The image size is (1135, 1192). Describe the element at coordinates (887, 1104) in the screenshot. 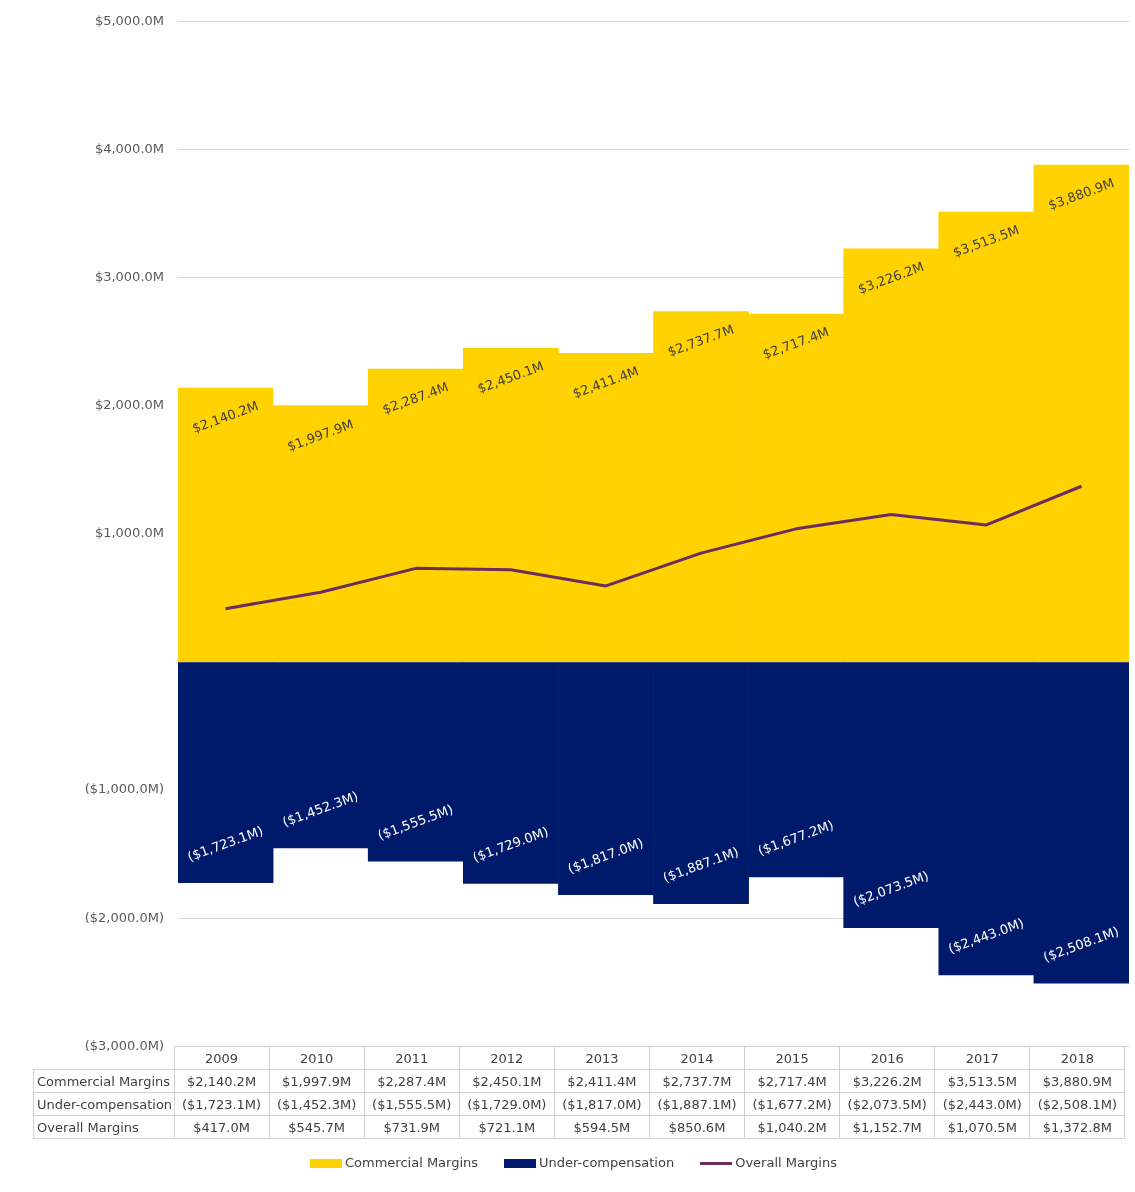

I see `data-label: ($2,073.5M)` at that location.